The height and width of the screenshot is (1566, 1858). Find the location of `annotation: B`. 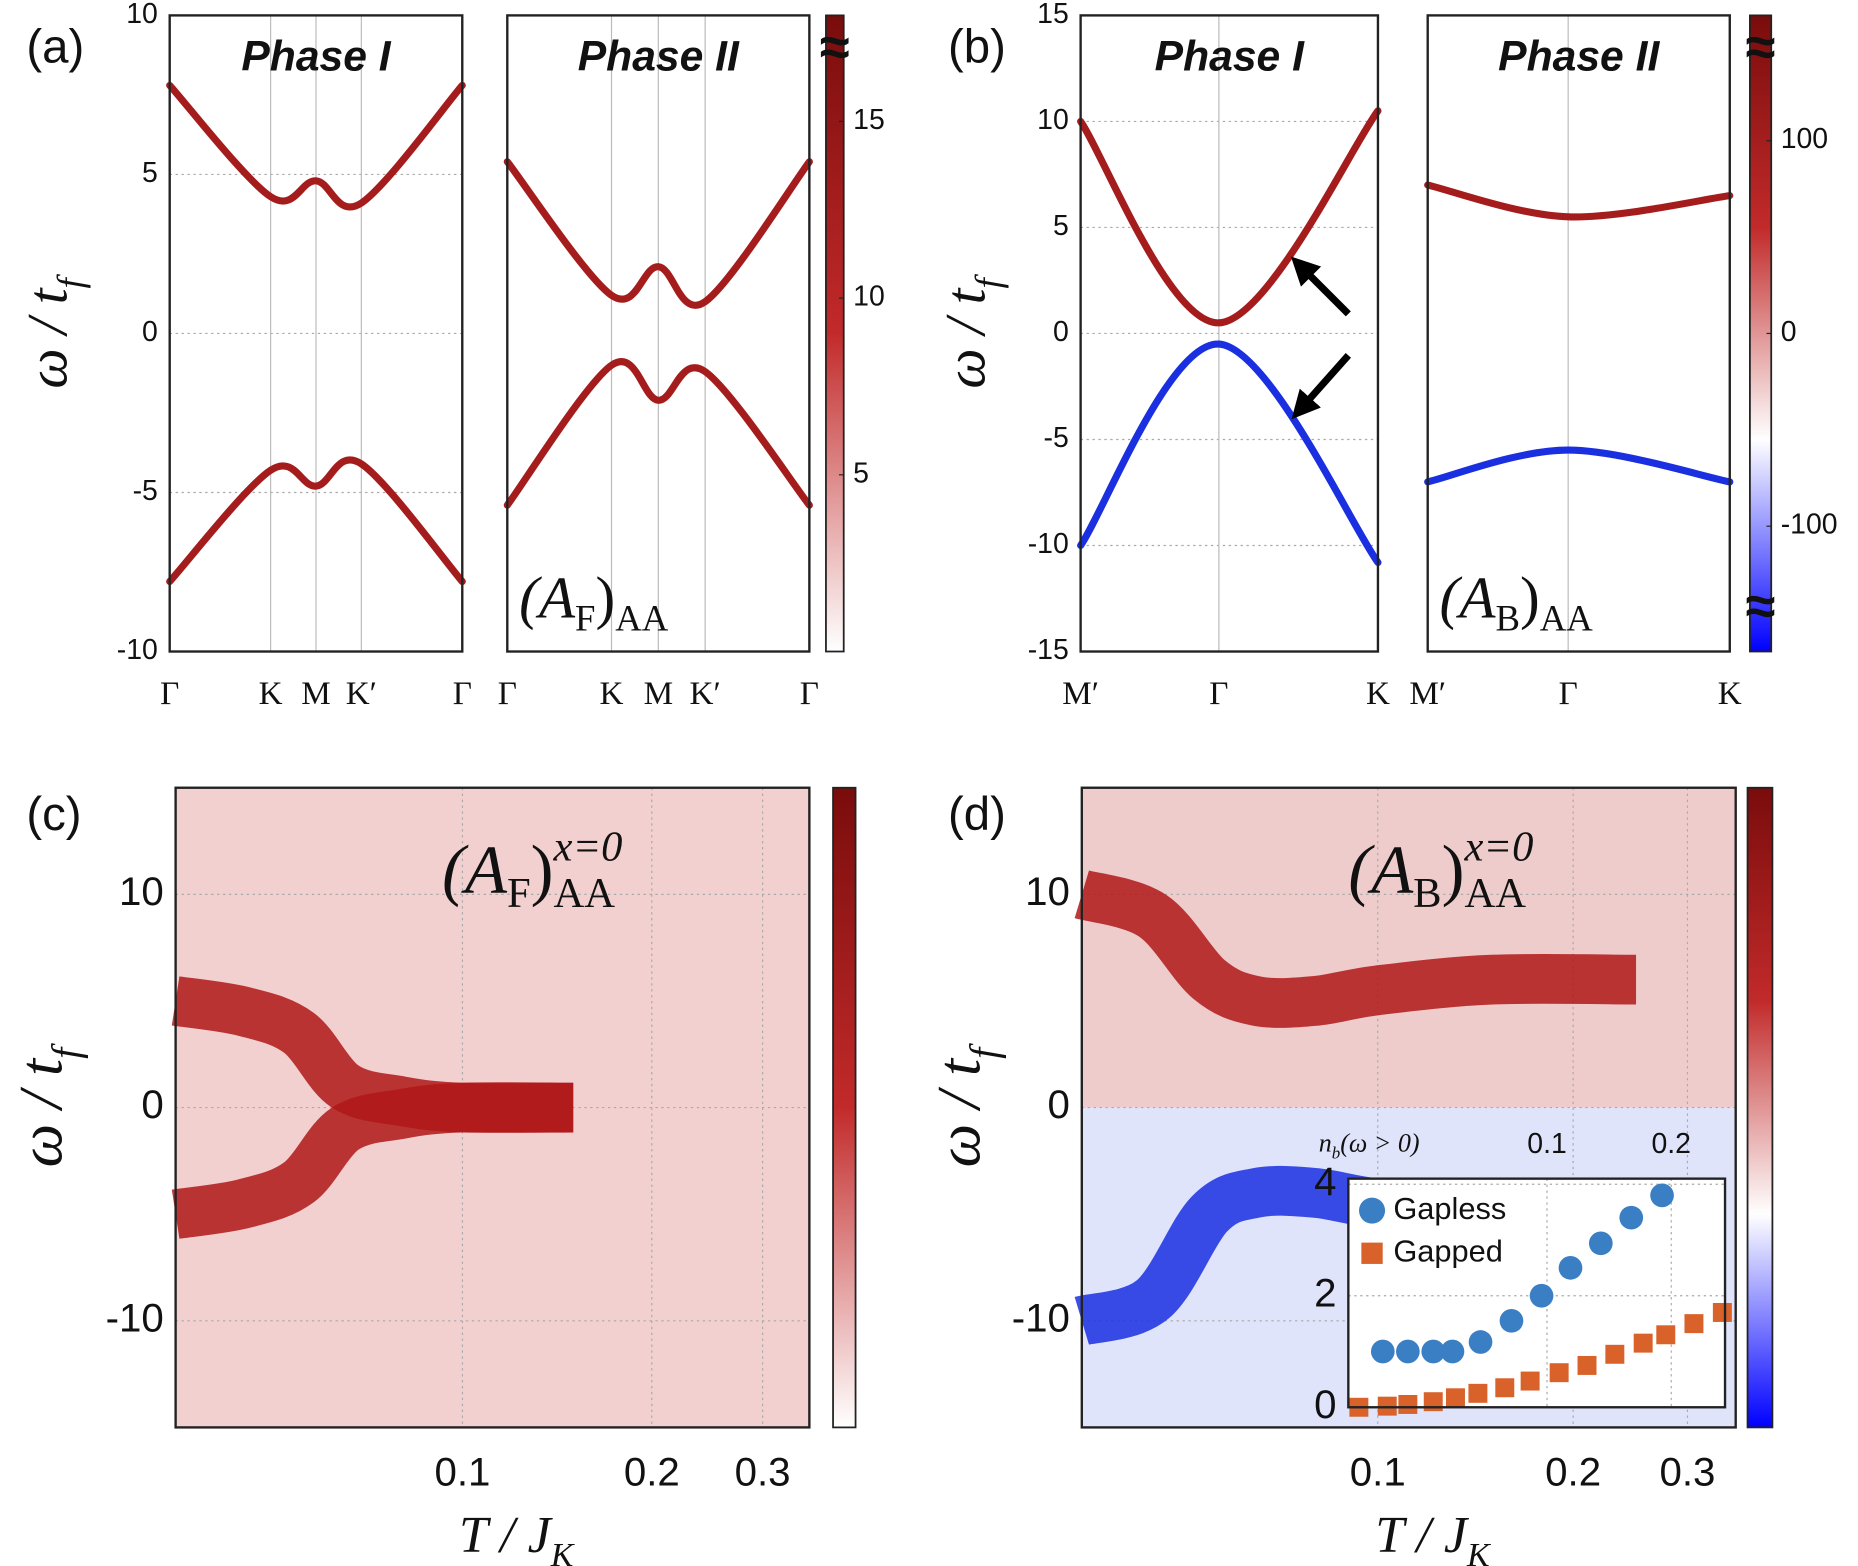

annotation: B is located at coordinates (1507, 617).